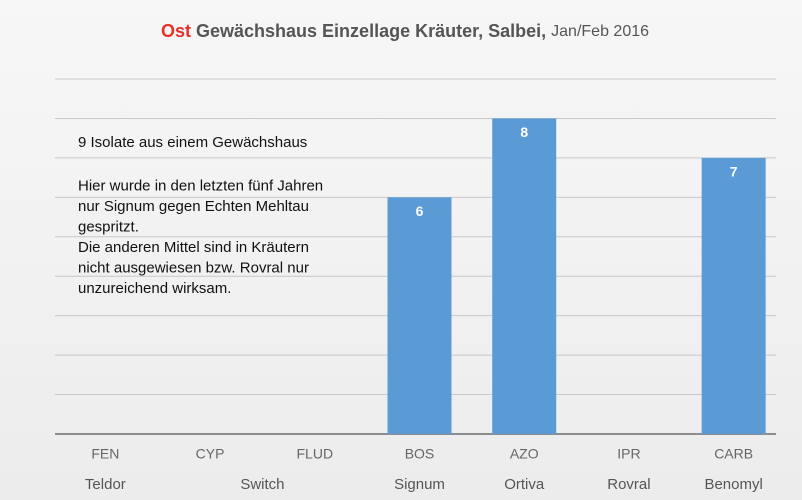 The image size is (802, 500). I want to click on x-tick-label: BOS, so click(420, 454).